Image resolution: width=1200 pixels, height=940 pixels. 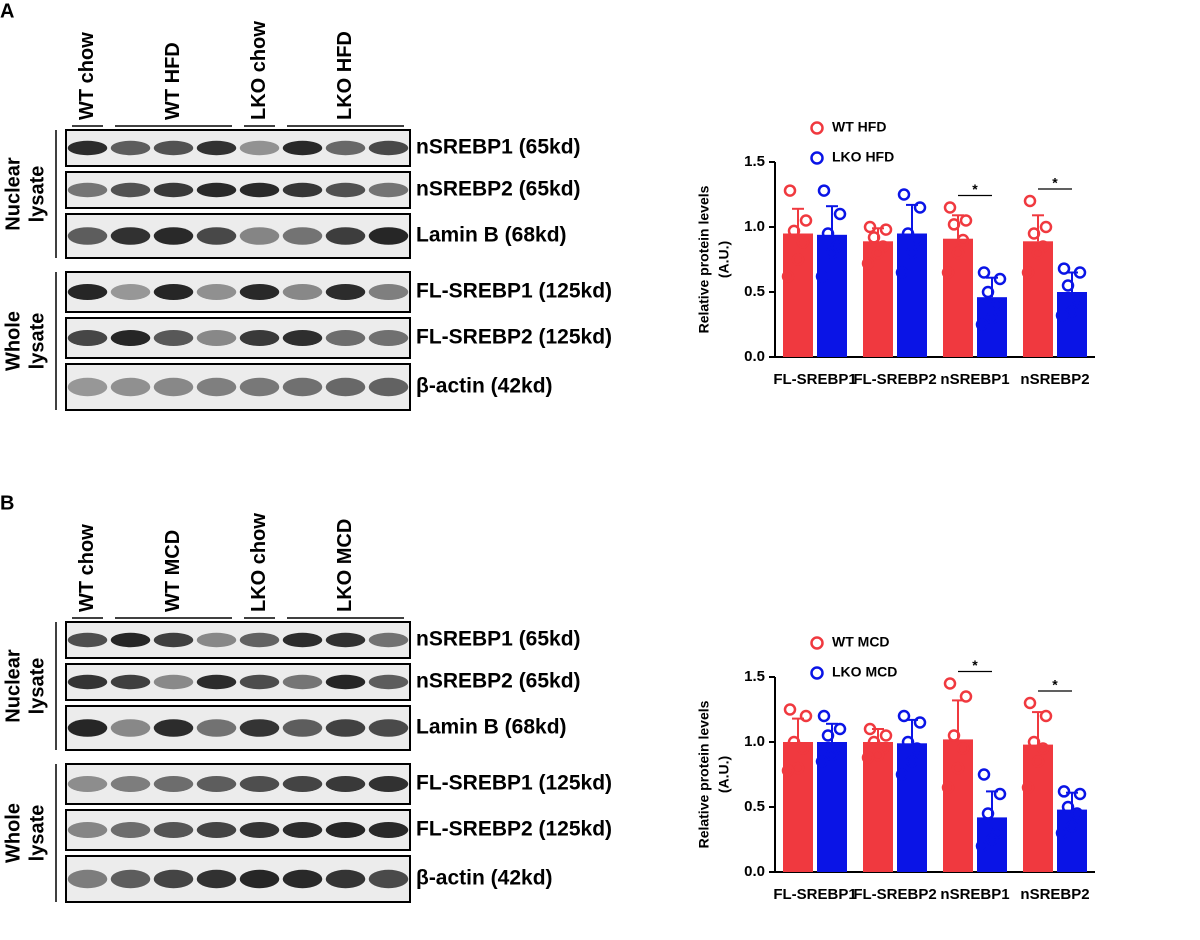 I want to click on legend-label: WT HFD, so click(x=859, y=127).